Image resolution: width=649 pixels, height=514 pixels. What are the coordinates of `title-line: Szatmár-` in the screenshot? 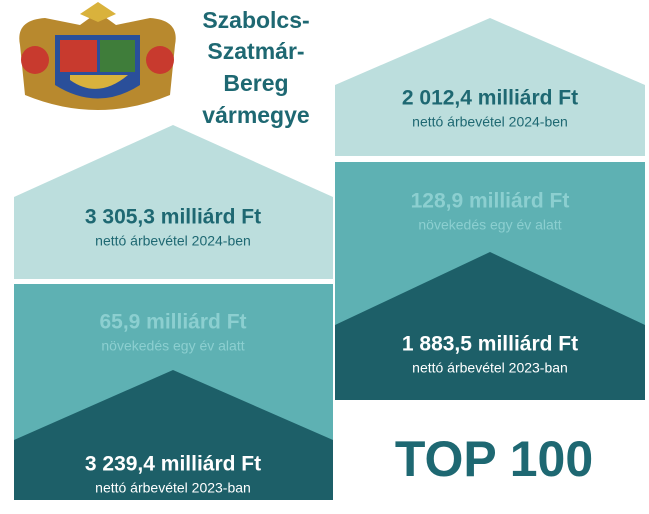 It's located at (255, 51).